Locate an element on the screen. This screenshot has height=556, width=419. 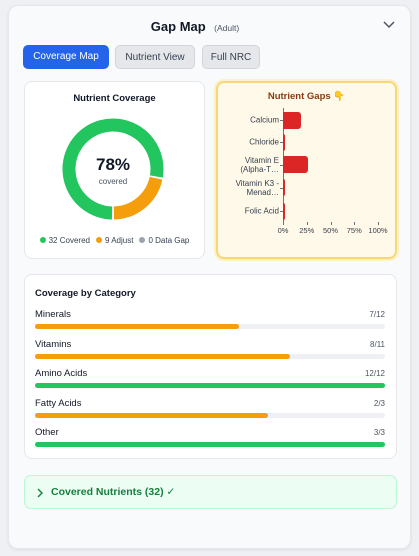
collapse-chevron is located at coordinates (389, 25).